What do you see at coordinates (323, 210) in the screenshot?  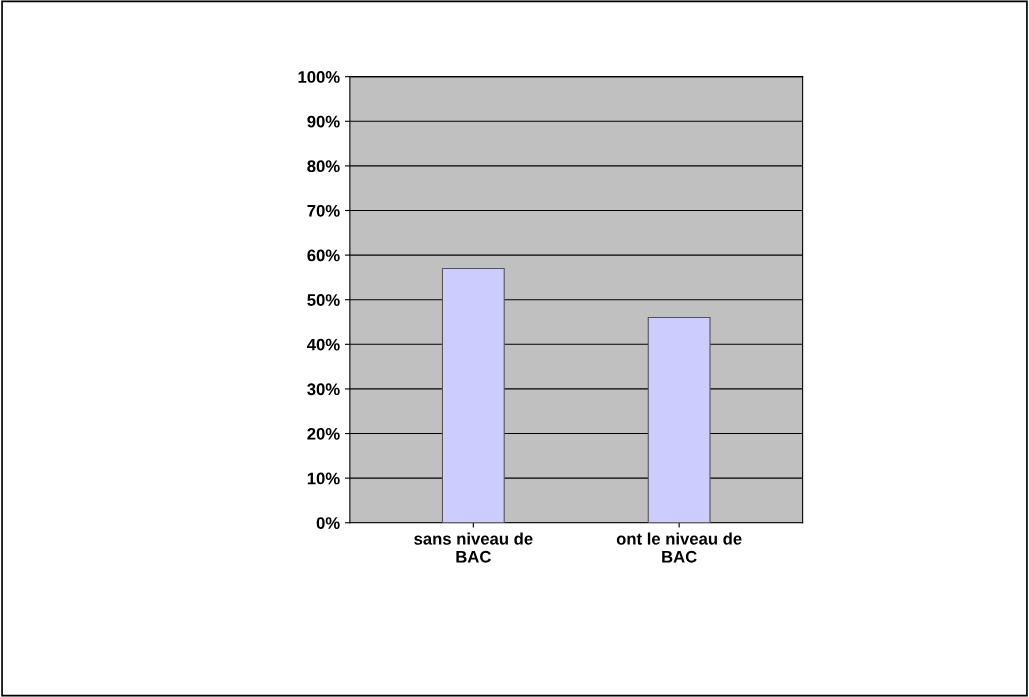 I see `y-tick-label: 70%` at bounding box center [323, 210].